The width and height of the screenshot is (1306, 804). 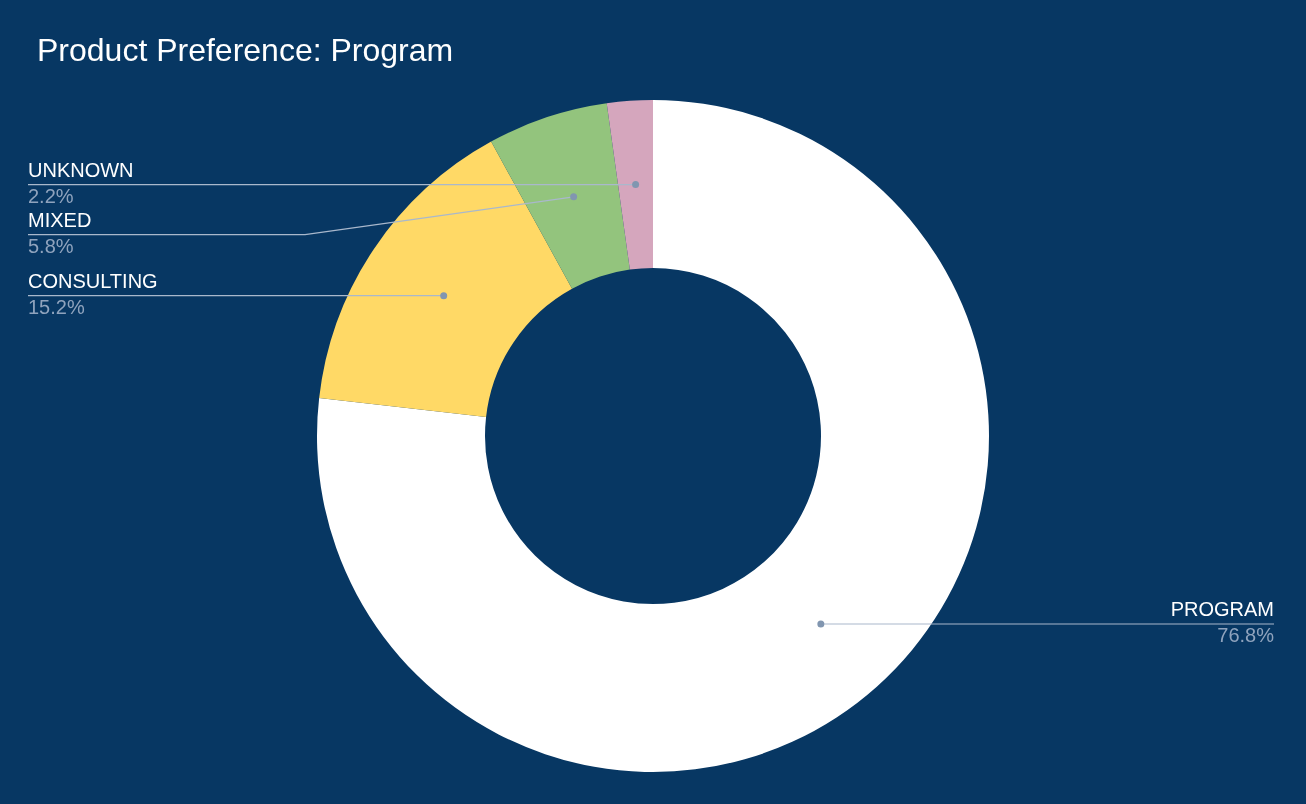 What do you see at coordinates (245, 50) in the screenshot?
I see `chart-title: Product Preference: Program` at bounding box center [245, 50].